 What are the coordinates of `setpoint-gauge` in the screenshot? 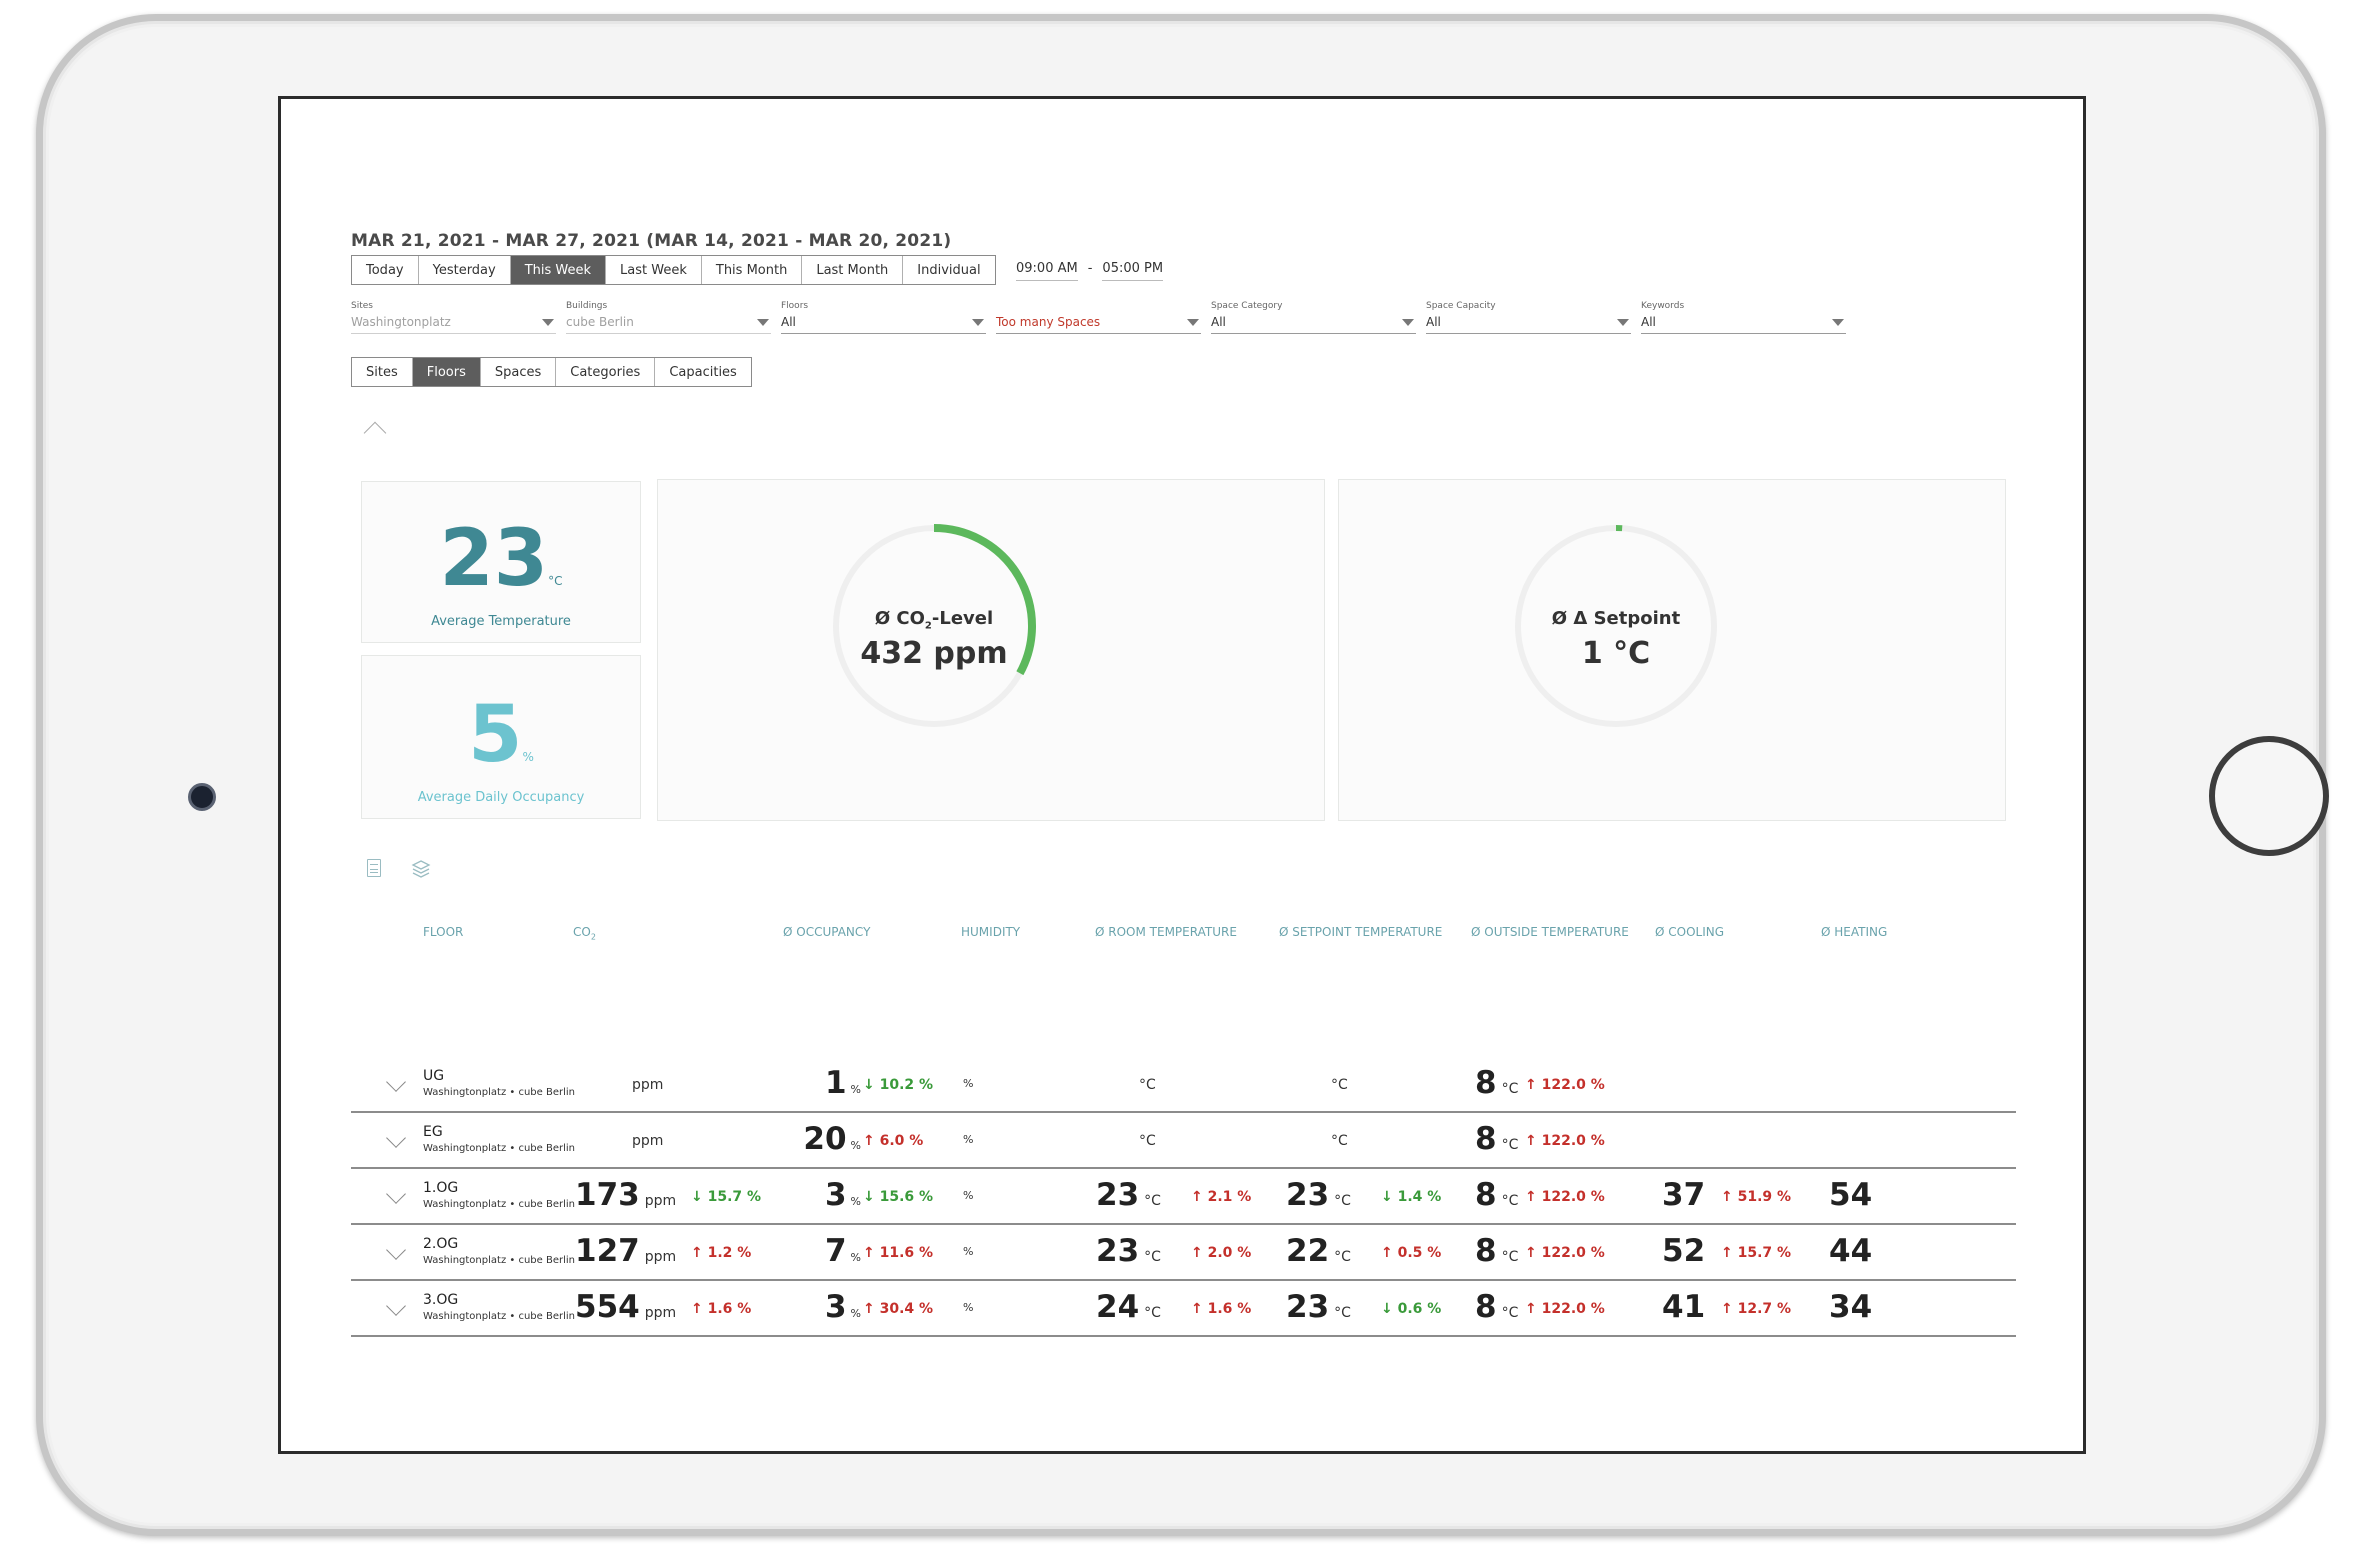 It's located at (1616, 626).